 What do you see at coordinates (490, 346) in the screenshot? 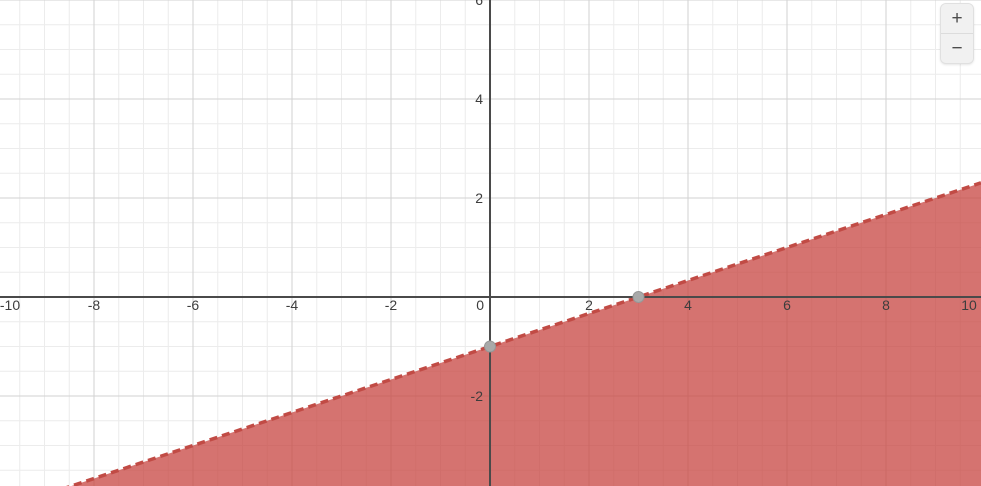
I see `point-y-intercept` at bounding box center [490, 346].